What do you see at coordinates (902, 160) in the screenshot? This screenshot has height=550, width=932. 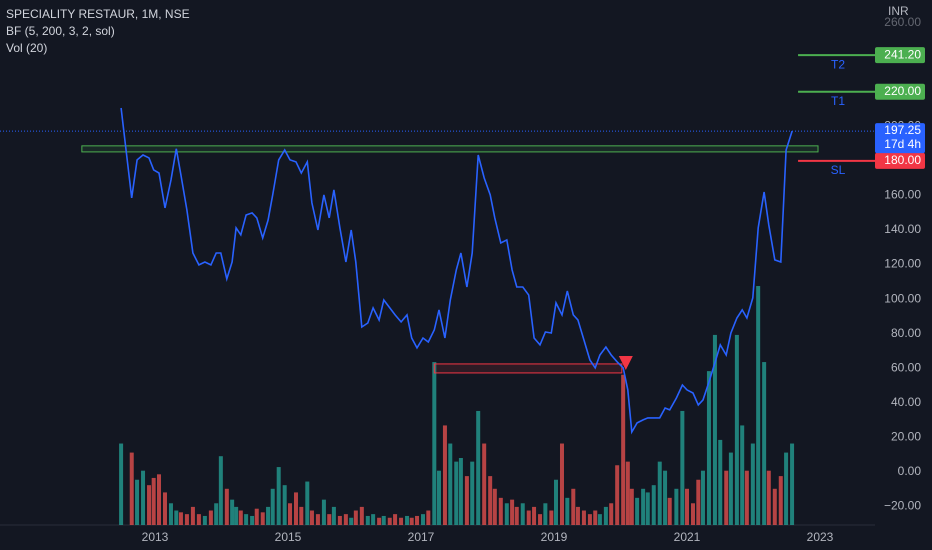 I see `level-price-label: 180.00` at bounding box center [902, 160].